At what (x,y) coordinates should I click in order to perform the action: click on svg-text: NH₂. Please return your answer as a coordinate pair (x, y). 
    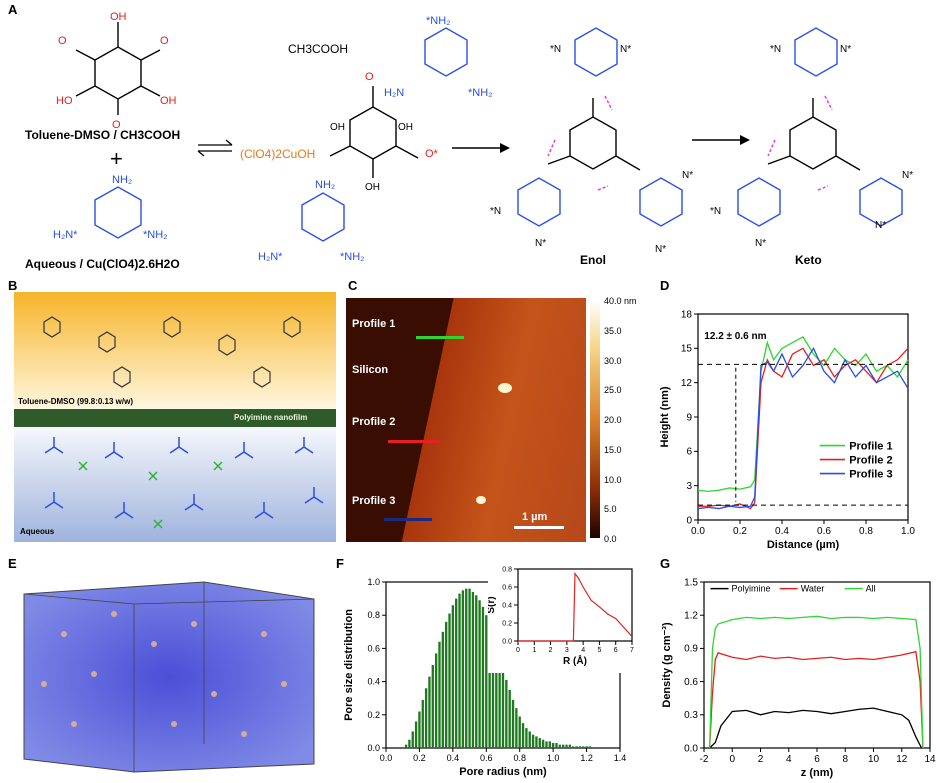
    Looking at the image, I should click on (122, 180).